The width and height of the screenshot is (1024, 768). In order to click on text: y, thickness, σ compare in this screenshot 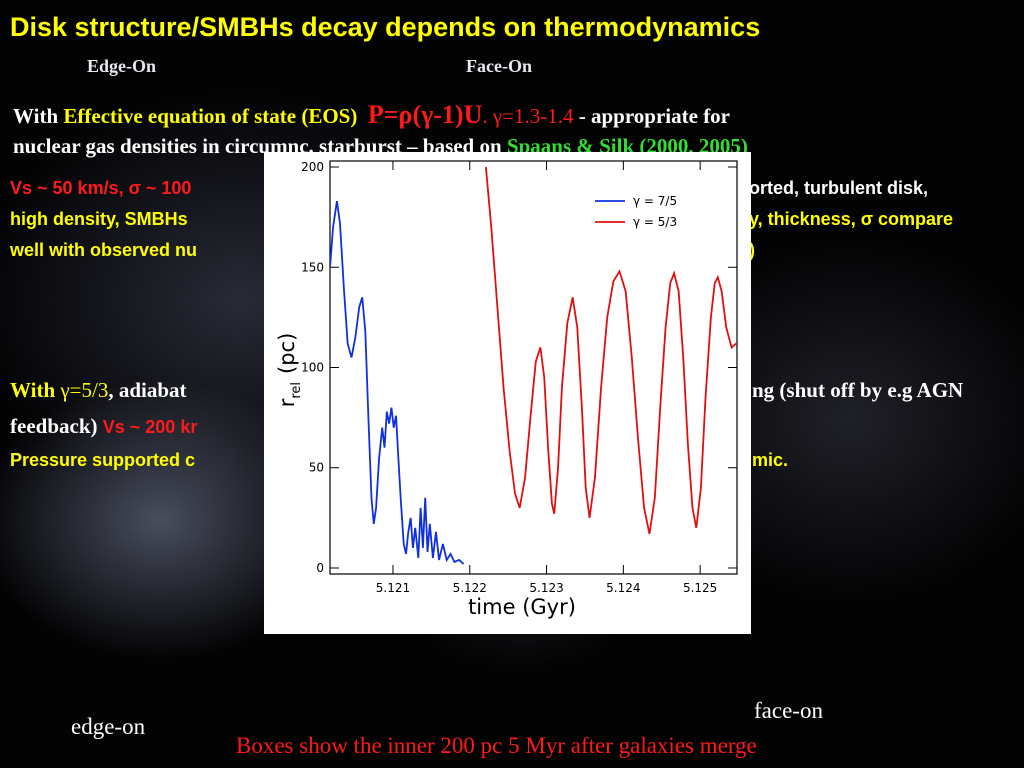, I will do `click(851, 219)`.